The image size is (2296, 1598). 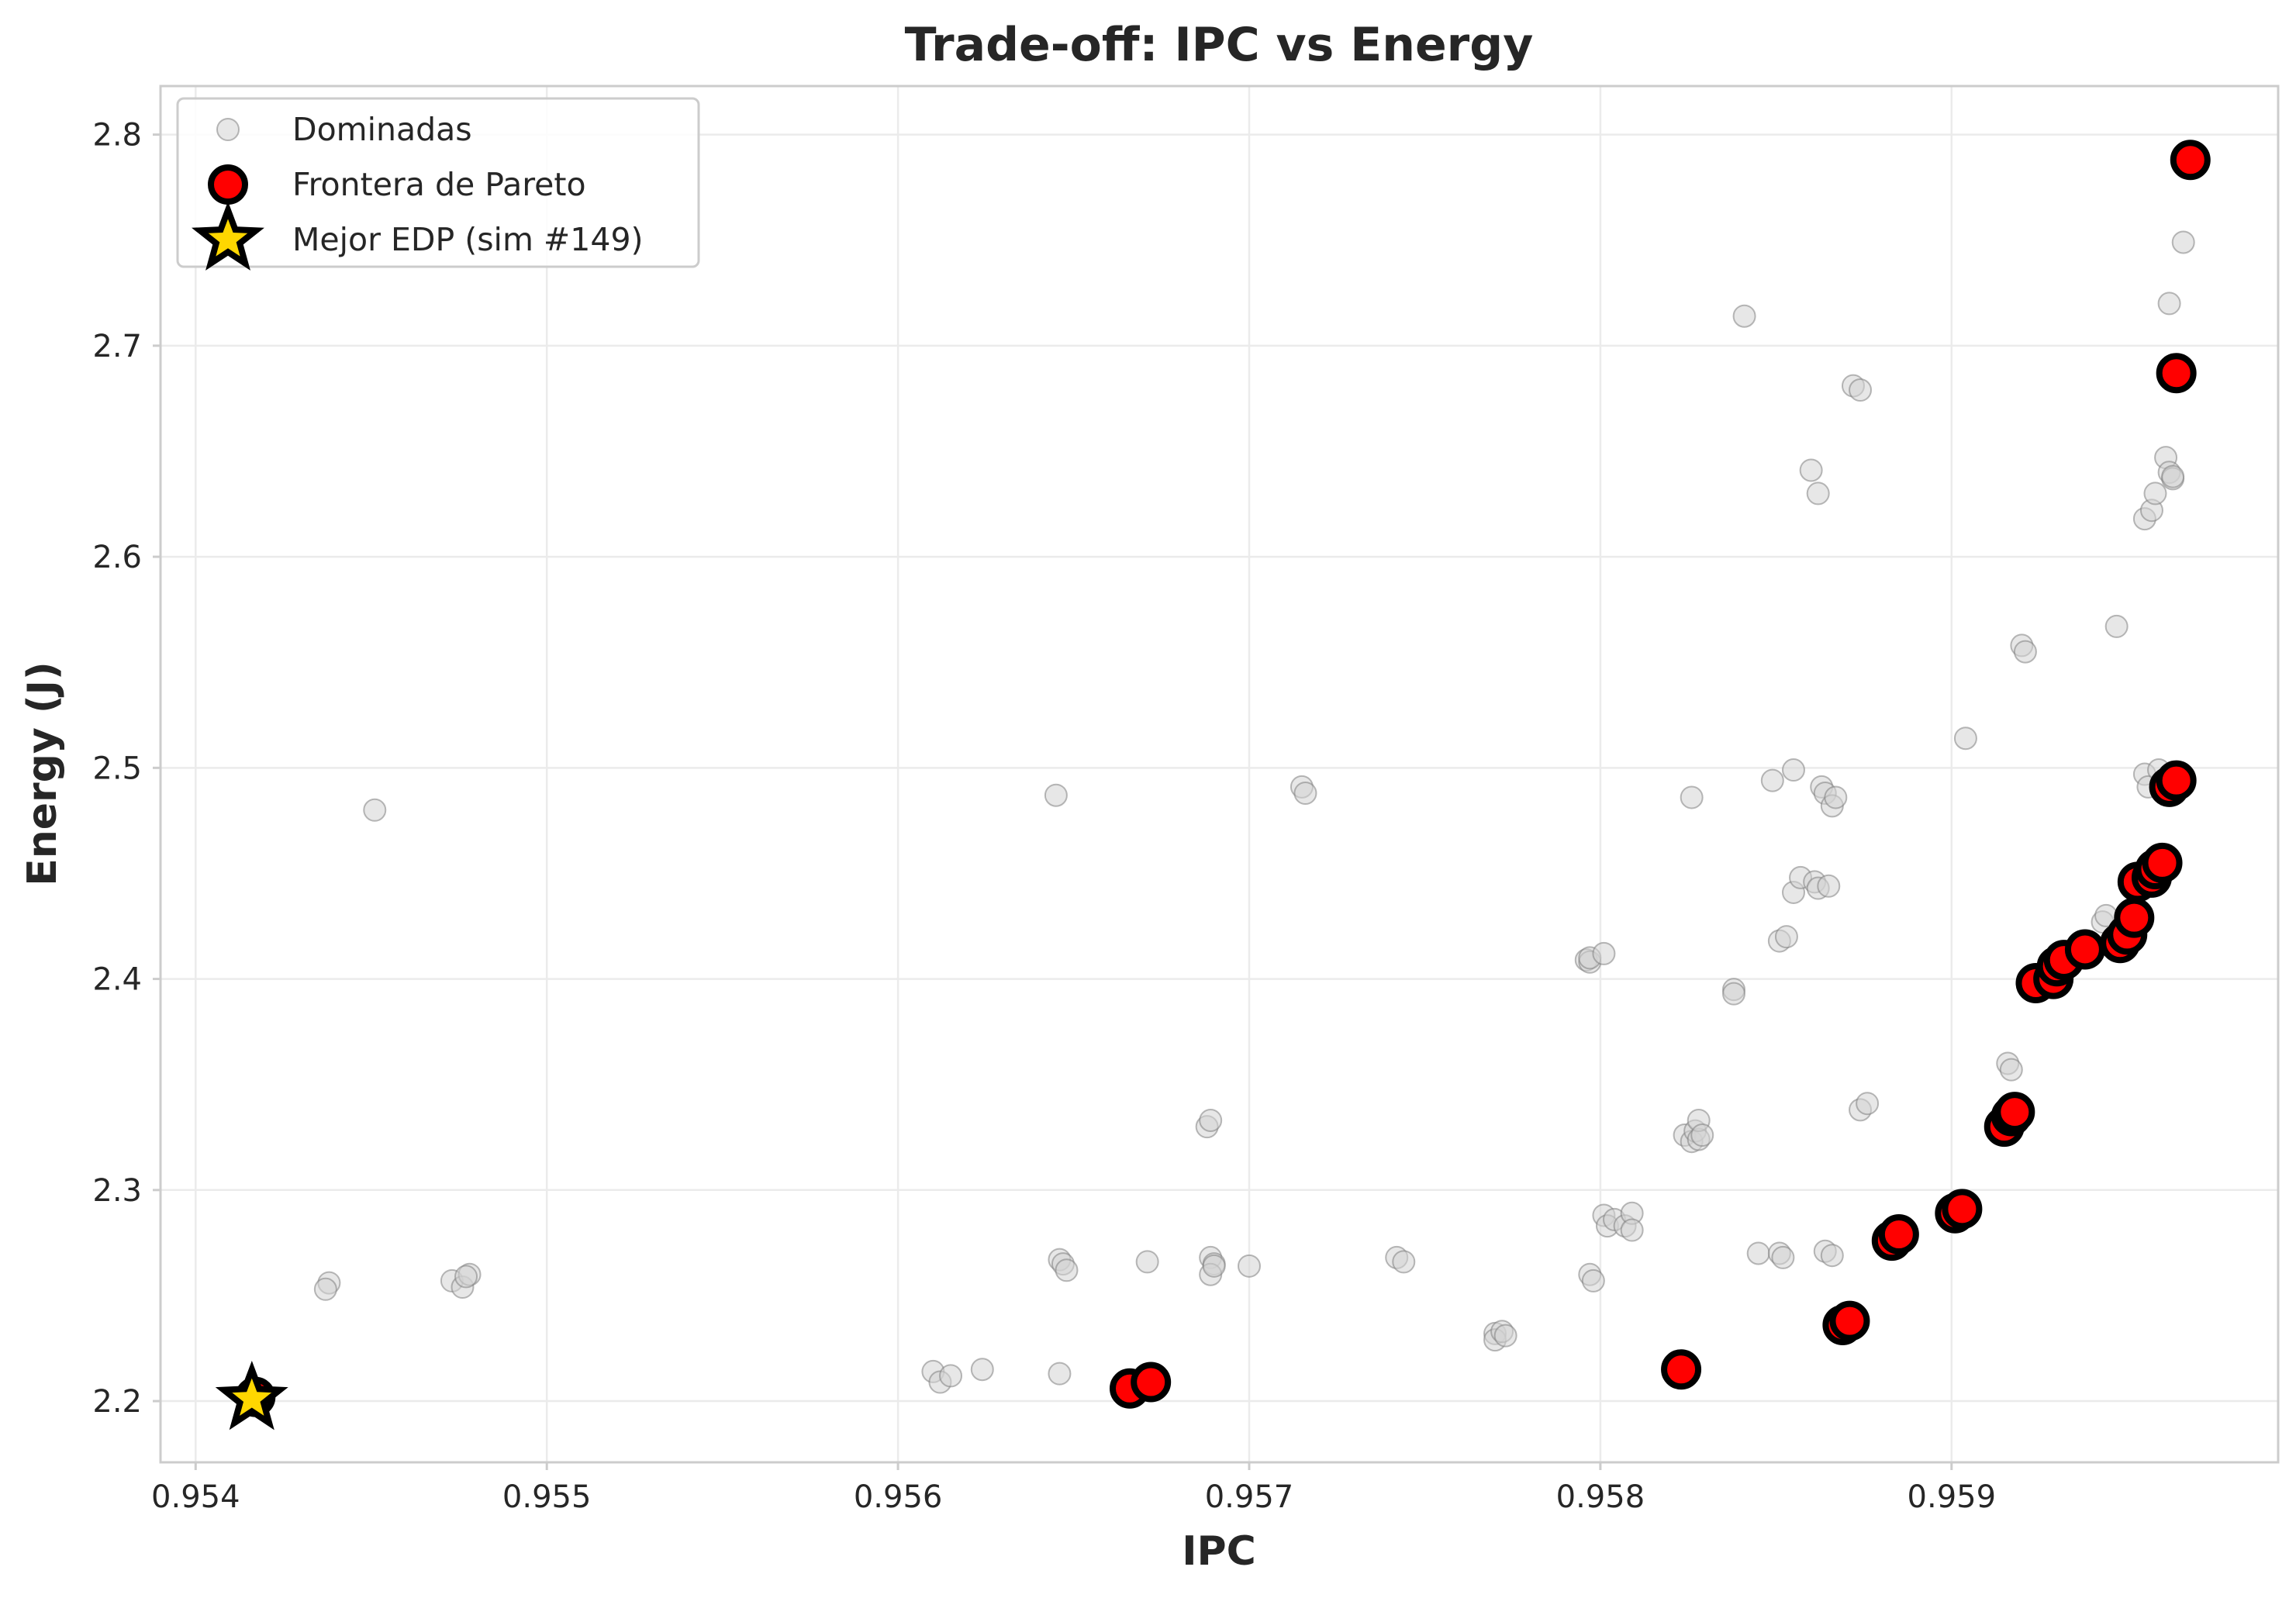 What do you see at coordinates (117, 346) in the screenshot?
I see `y-tick-label: 2.7` at bounding box center [117, 346].